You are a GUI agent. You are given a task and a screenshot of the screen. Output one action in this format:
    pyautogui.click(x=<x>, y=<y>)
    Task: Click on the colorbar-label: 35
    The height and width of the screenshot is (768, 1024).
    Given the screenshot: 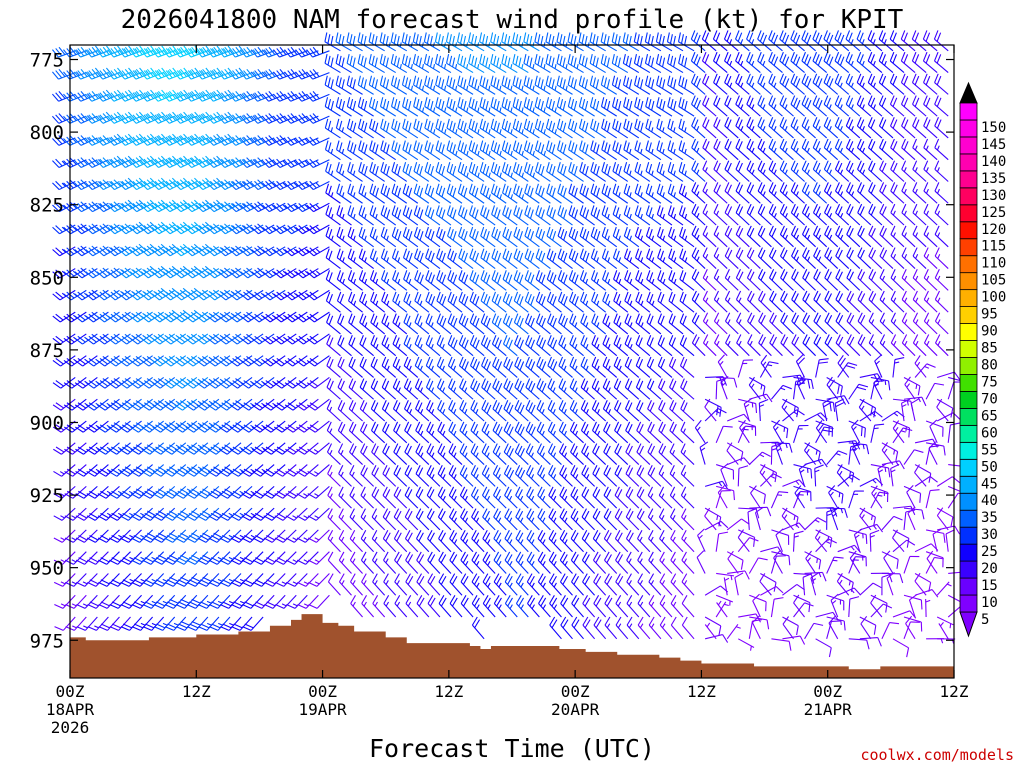 What is the action you would take?
    pyautogui.click(x=989, y=518)
    